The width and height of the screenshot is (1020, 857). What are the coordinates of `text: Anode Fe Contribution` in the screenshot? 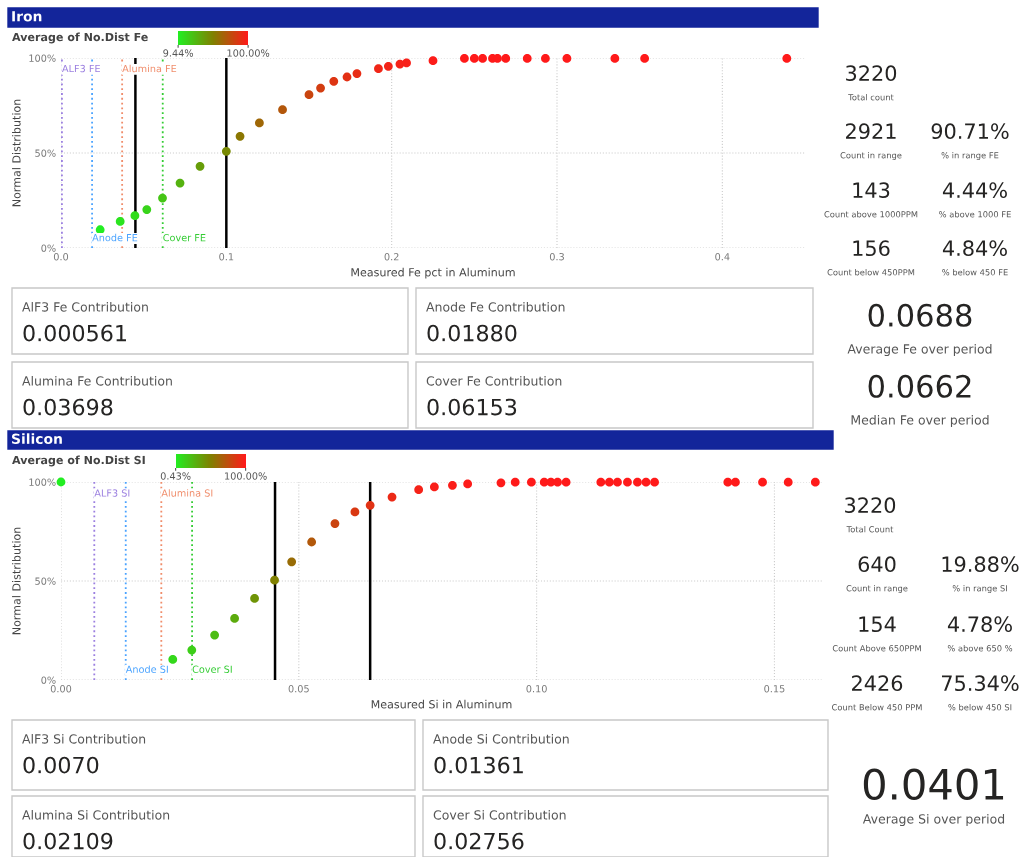 It's located at (495, 306).